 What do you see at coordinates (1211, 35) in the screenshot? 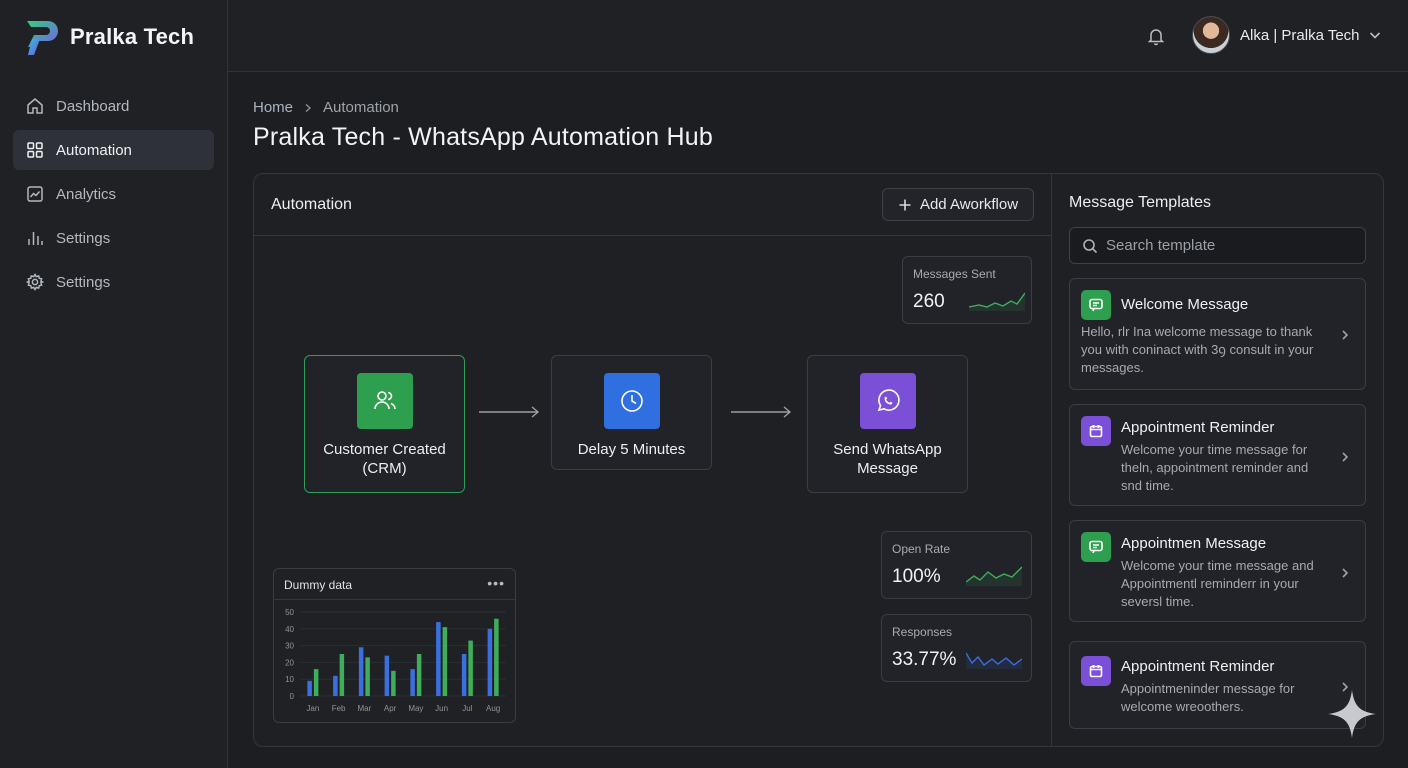
I see `avatar` at bounding box center [1211, 35].